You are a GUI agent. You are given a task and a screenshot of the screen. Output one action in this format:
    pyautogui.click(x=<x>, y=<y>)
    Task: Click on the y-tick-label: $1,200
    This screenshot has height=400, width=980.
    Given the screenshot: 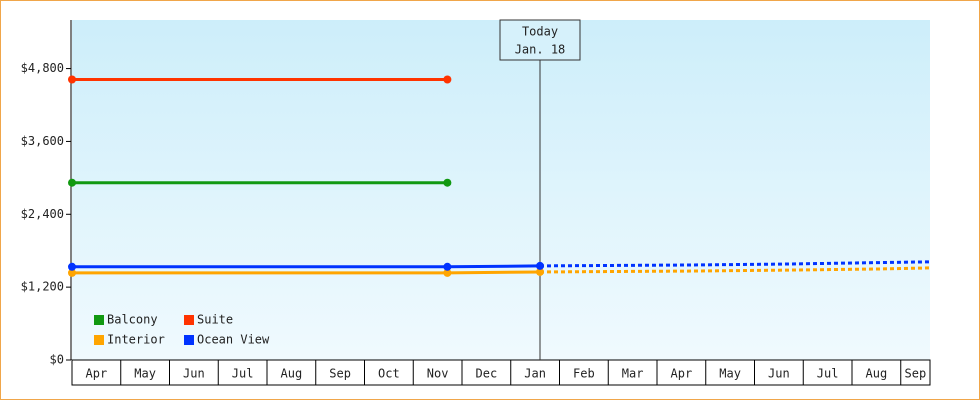 What is the action you would take?
    pyautogui.click(x=42, y=287)
    